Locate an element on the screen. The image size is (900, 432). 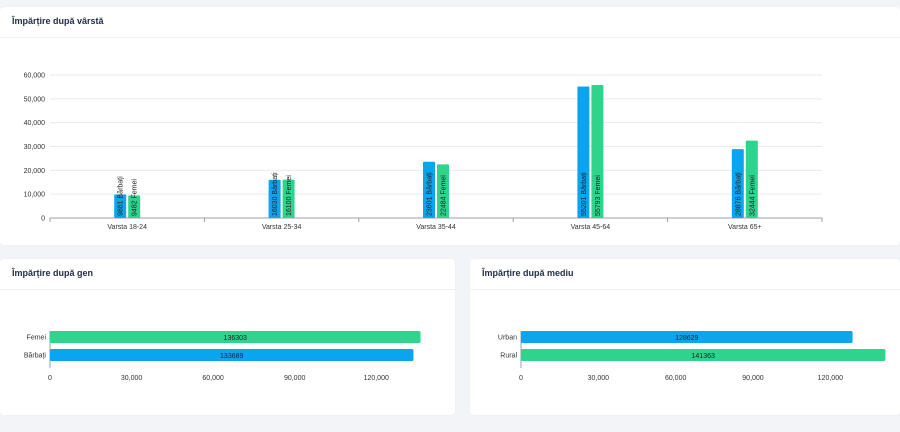
age-card-title: Împărțire după vârstă is located at coordinates (58, 21).